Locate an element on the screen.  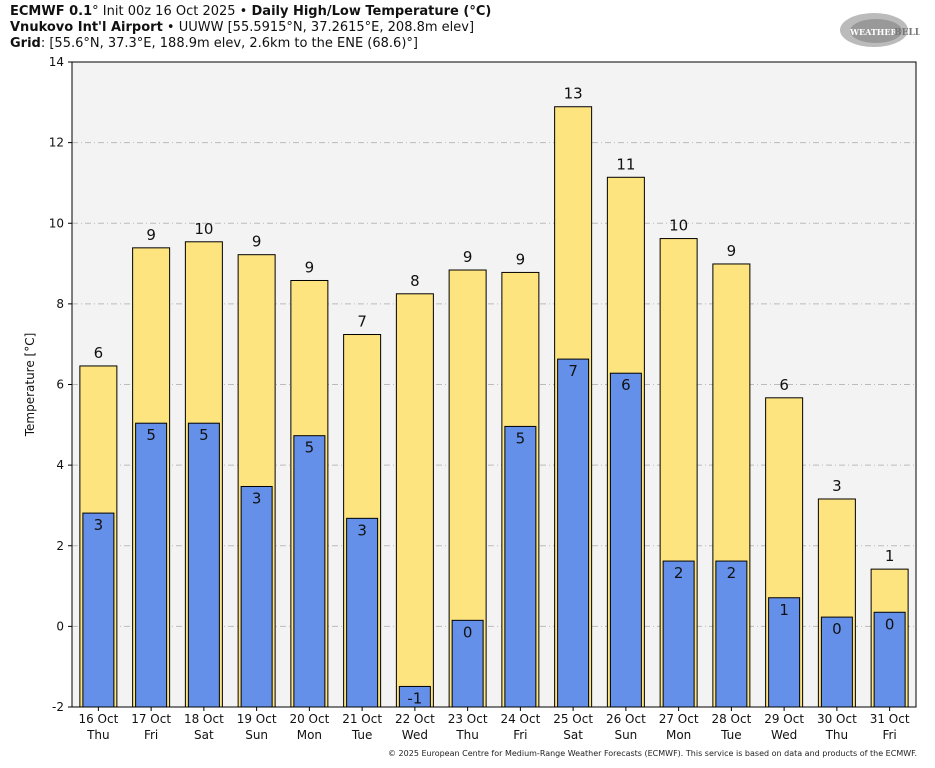
high-label: 7 is located at coordinates (362, 322).